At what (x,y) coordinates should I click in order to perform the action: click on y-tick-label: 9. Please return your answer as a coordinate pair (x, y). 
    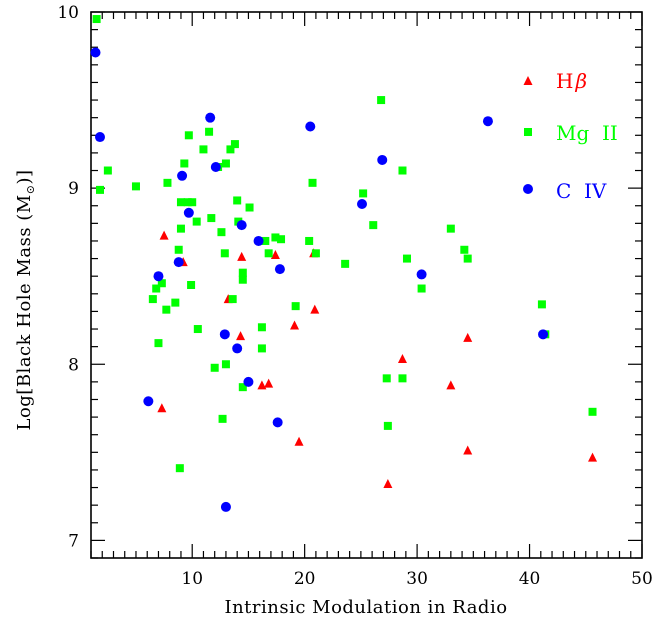
    Looking at the image, I should click on (73, 189).